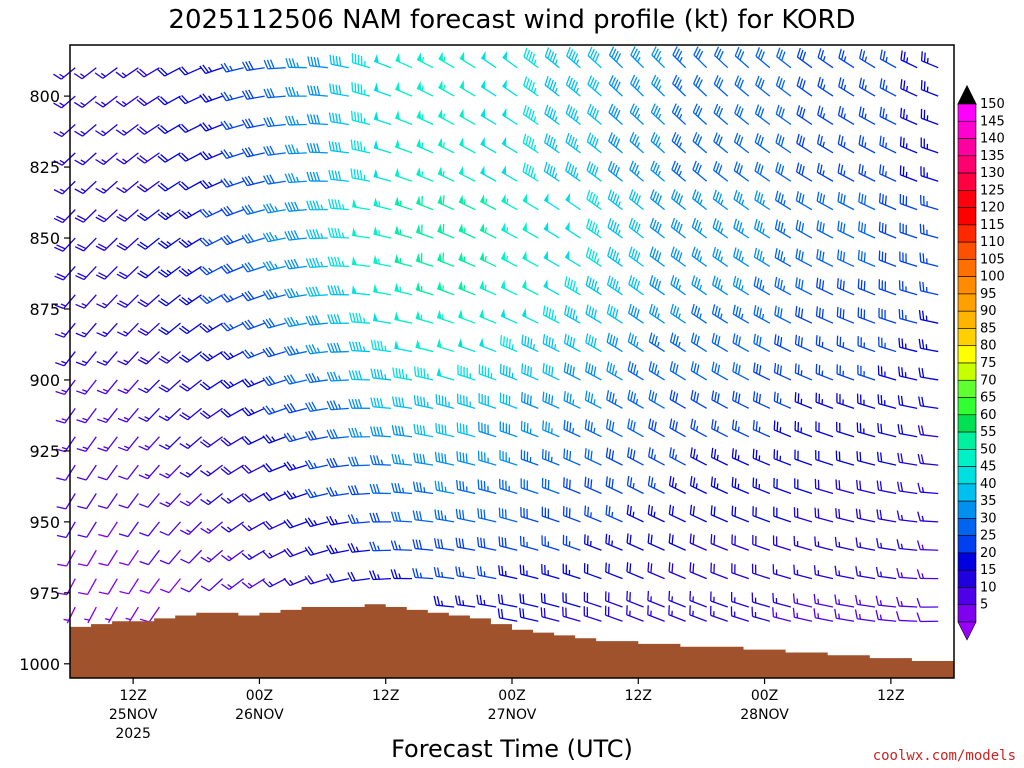 The width and height of the screenshot is (1024, 768). Describe the element at coordinates (988, 518) in the screenshot. I see `colorbar-label: 30` at that location.